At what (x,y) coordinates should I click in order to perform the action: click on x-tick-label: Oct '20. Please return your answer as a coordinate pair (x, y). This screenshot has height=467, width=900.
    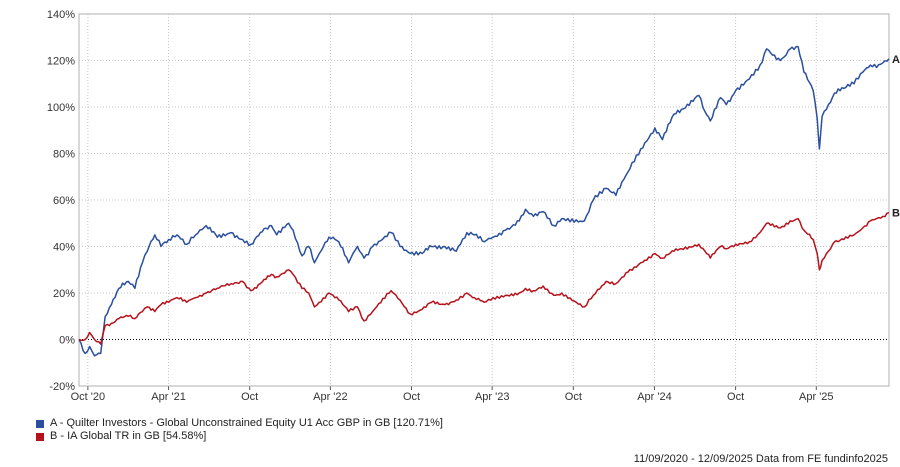
    Looking at the image, I should click on (88, 397).